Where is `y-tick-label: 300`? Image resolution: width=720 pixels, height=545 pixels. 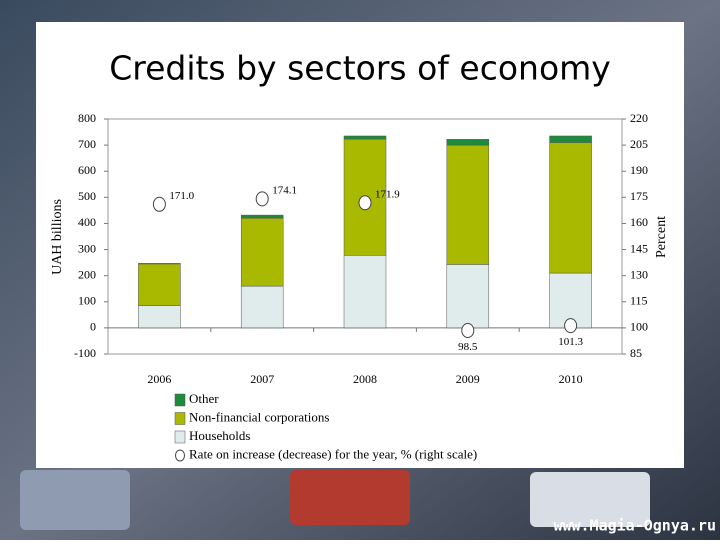 y-tick-label: 300 is located at coordinates (87, 248).